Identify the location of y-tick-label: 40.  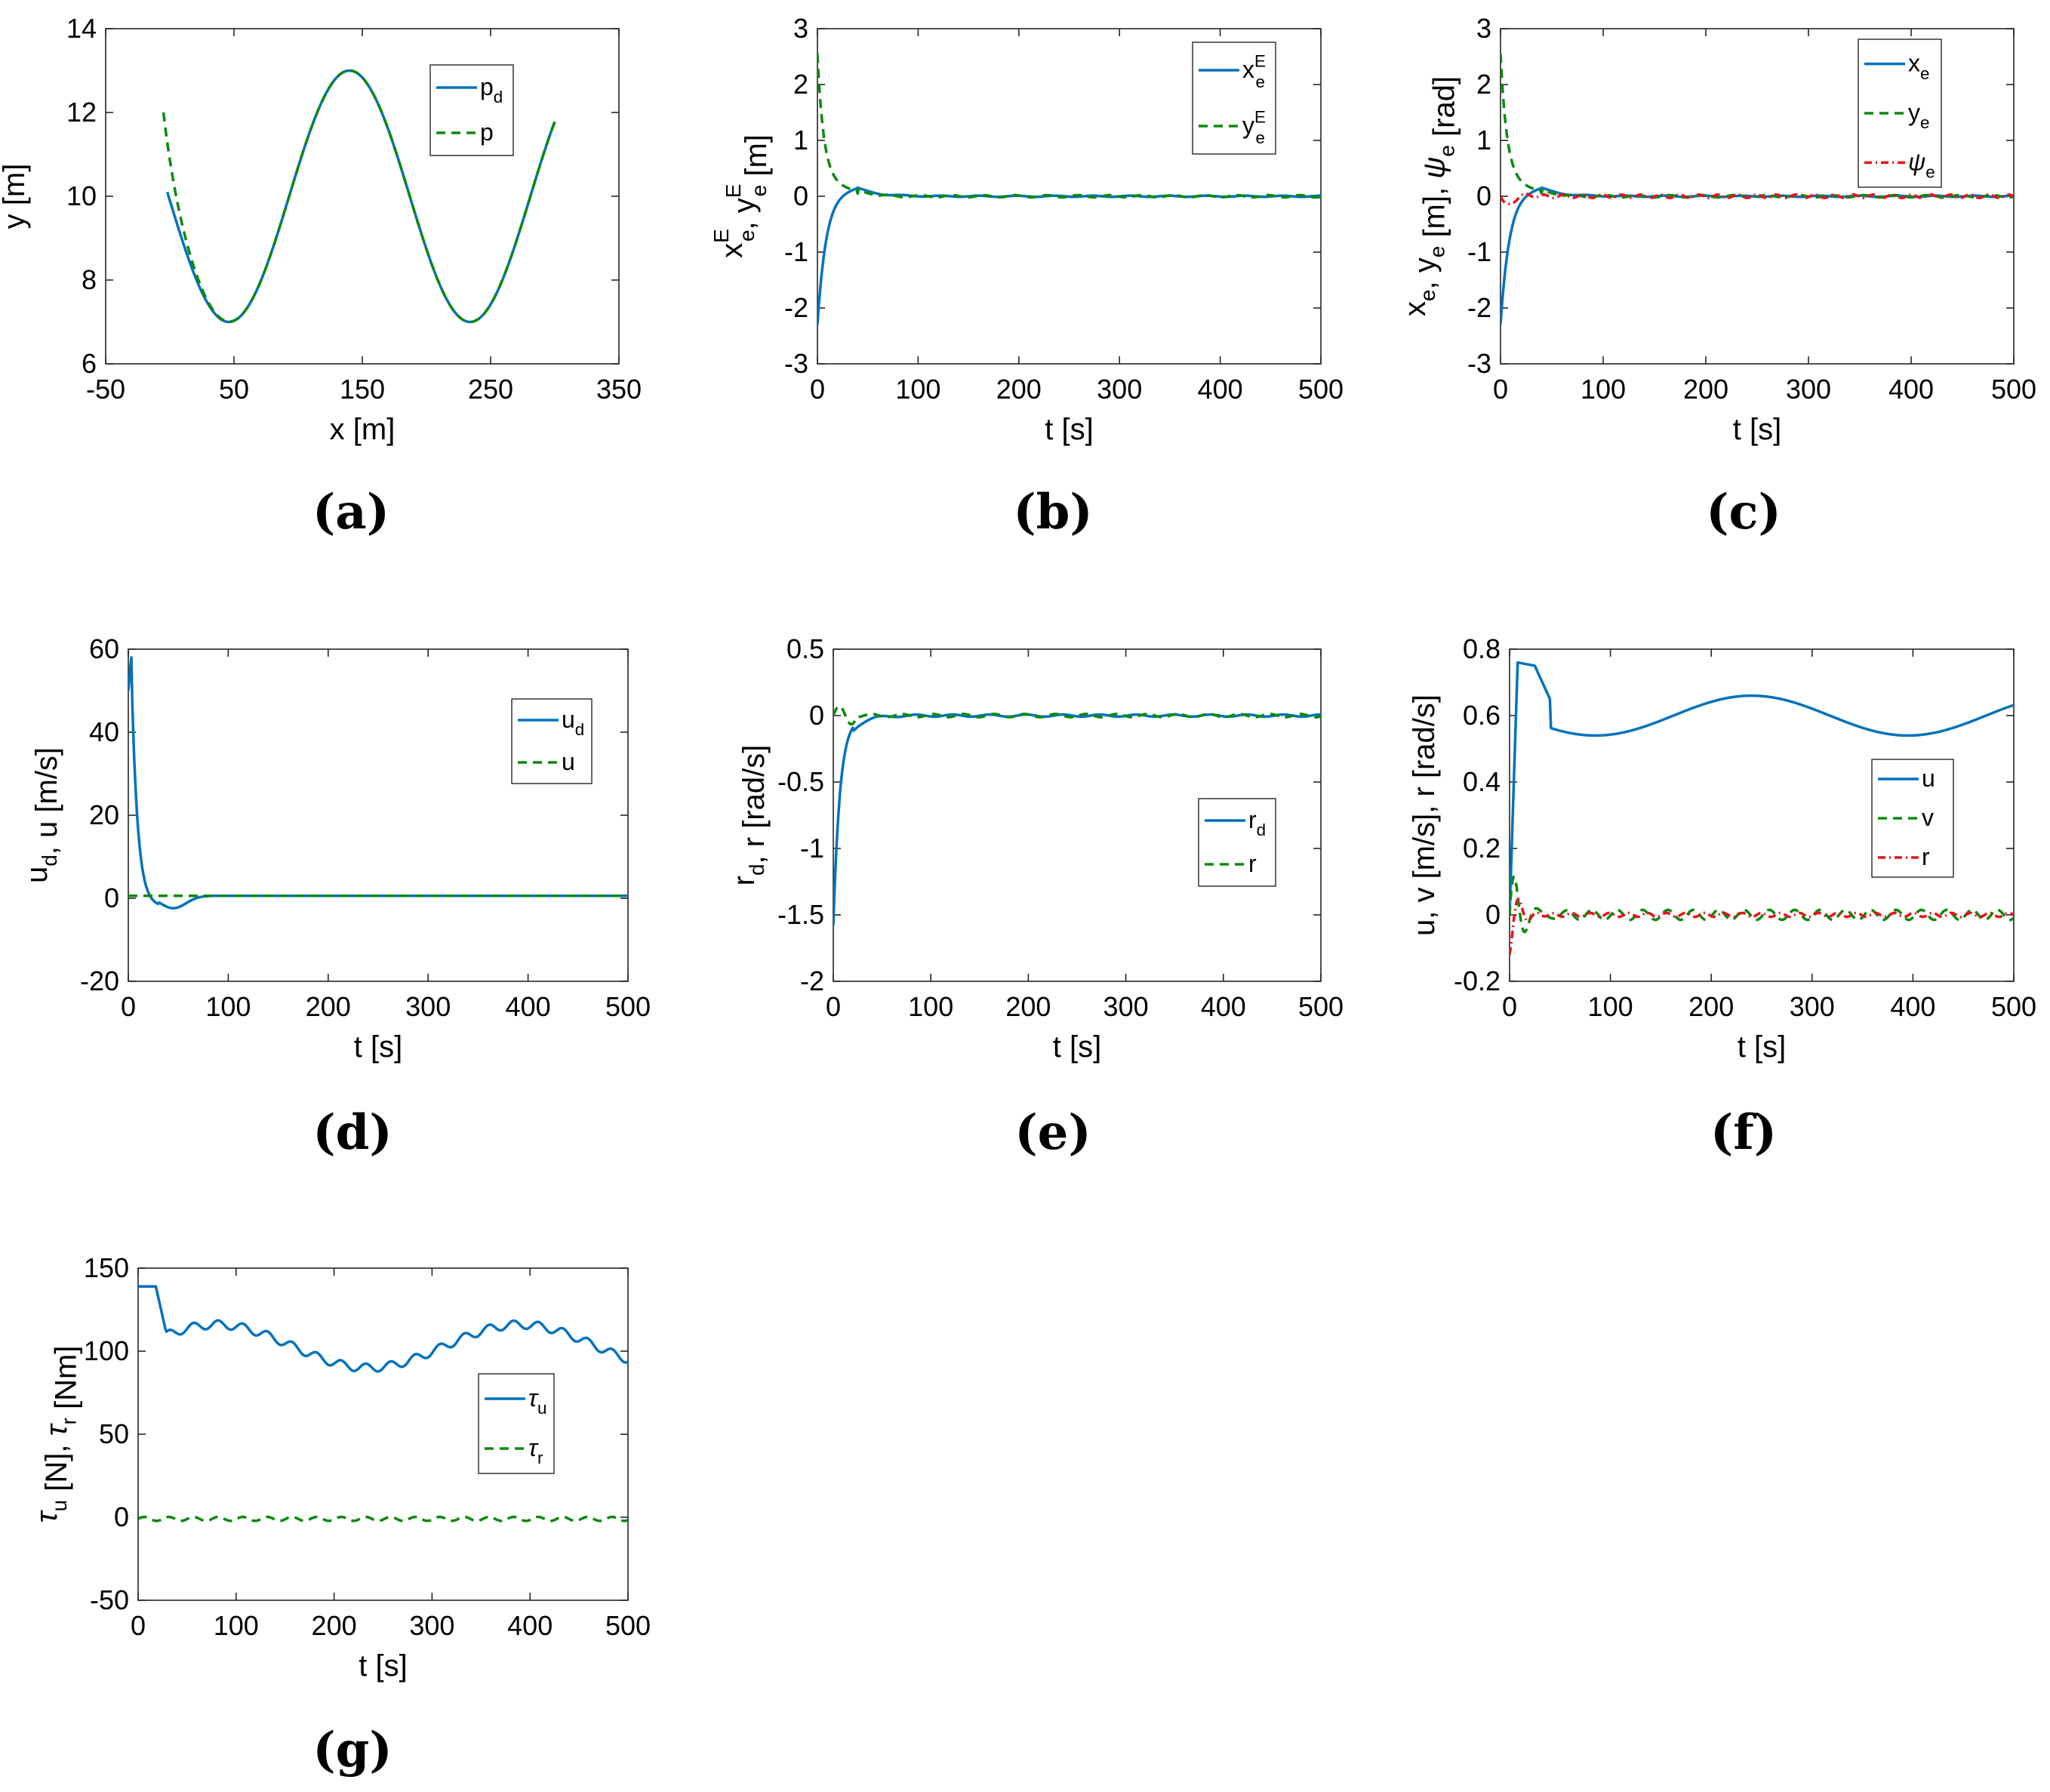
(104, 732).